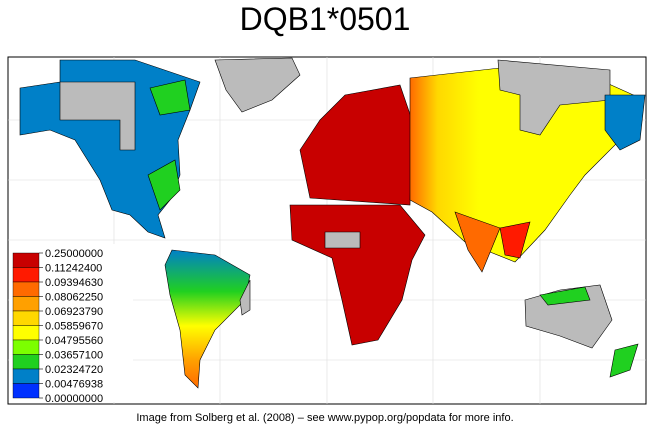  I want to click on title: DQB1*0501, so click(325, 19).